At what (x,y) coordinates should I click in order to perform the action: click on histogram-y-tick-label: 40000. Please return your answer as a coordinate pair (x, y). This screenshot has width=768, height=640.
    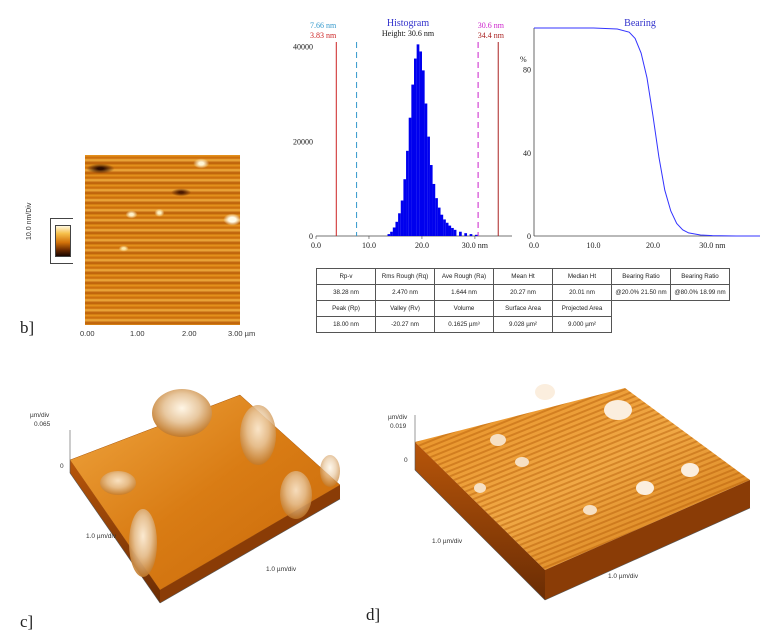
    Looking at the image, I should click on (303, 47).